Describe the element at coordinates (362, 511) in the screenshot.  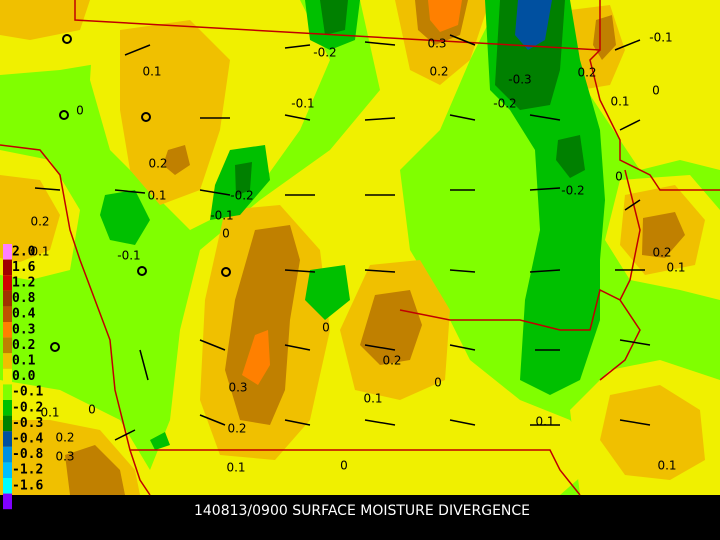
I see `caption: 140813/0900 SURFACE MOISTURE DIVERGENCE` at that location.